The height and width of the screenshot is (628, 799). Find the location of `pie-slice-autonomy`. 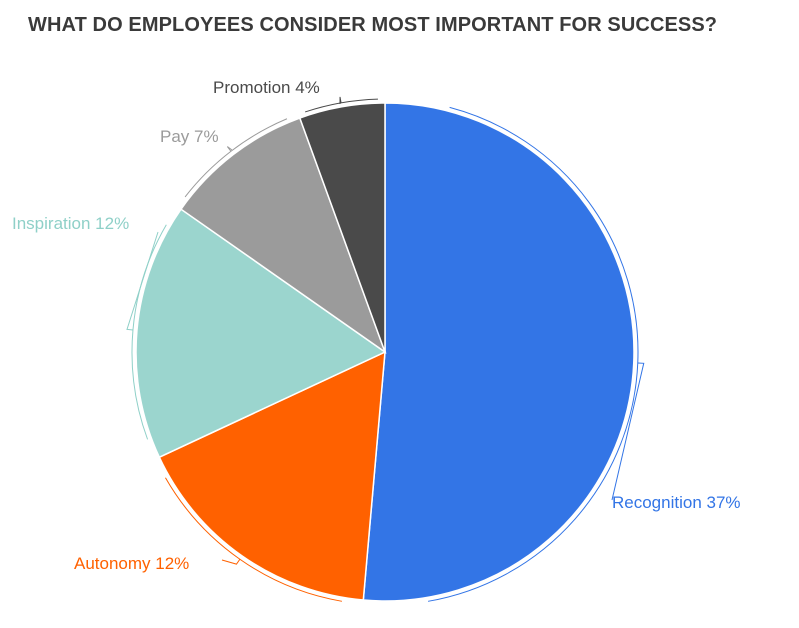

pie-slice-autonomy is located at coordinates (272, 475).